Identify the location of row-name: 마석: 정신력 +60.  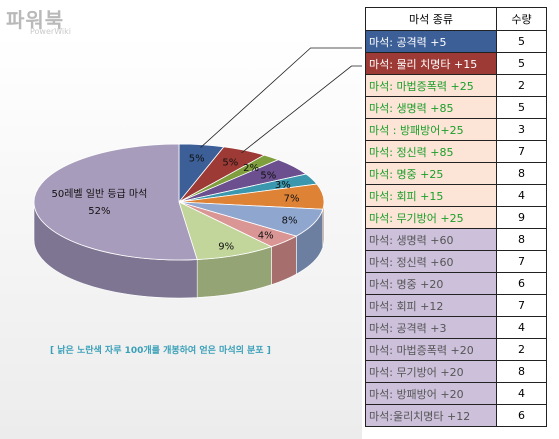
(431, 261).